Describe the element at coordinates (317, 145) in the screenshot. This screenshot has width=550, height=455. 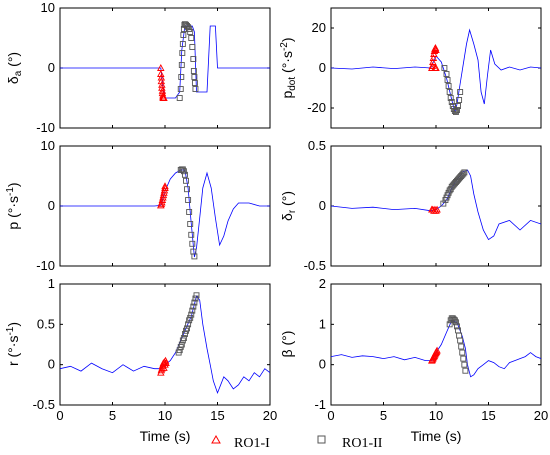
I see `y-tick-label: 0.5` at that location.